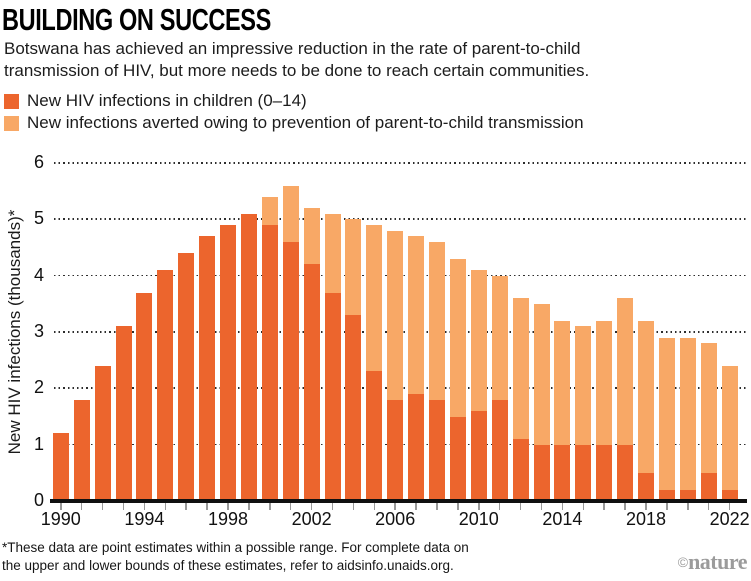  What do you see at coordinates (374, 506) in the screenshot?
I see `x-tick-2005` at bounding box center [374, 506].